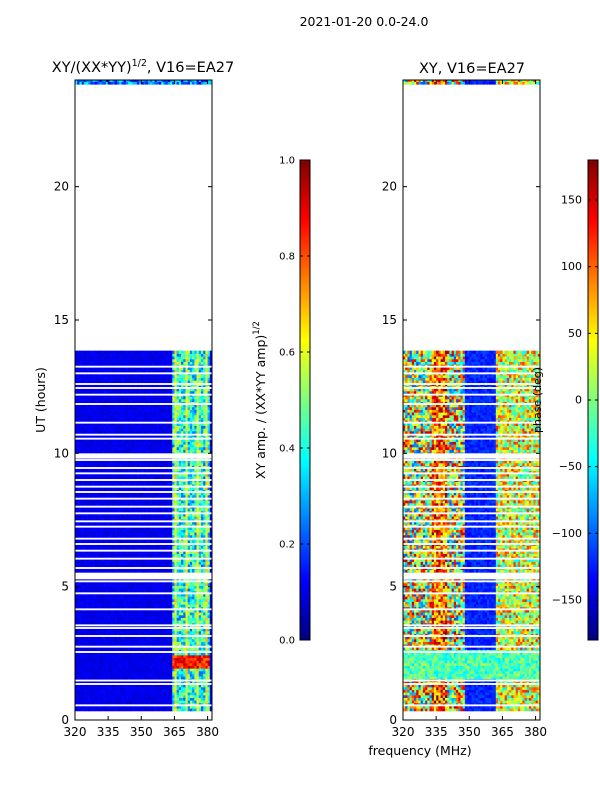 This screenshot has width=600, height=800. Describe the element at coordinates (287, 353) in the screenshot. I see `colorbar-tick-label: 0.6` at that location.